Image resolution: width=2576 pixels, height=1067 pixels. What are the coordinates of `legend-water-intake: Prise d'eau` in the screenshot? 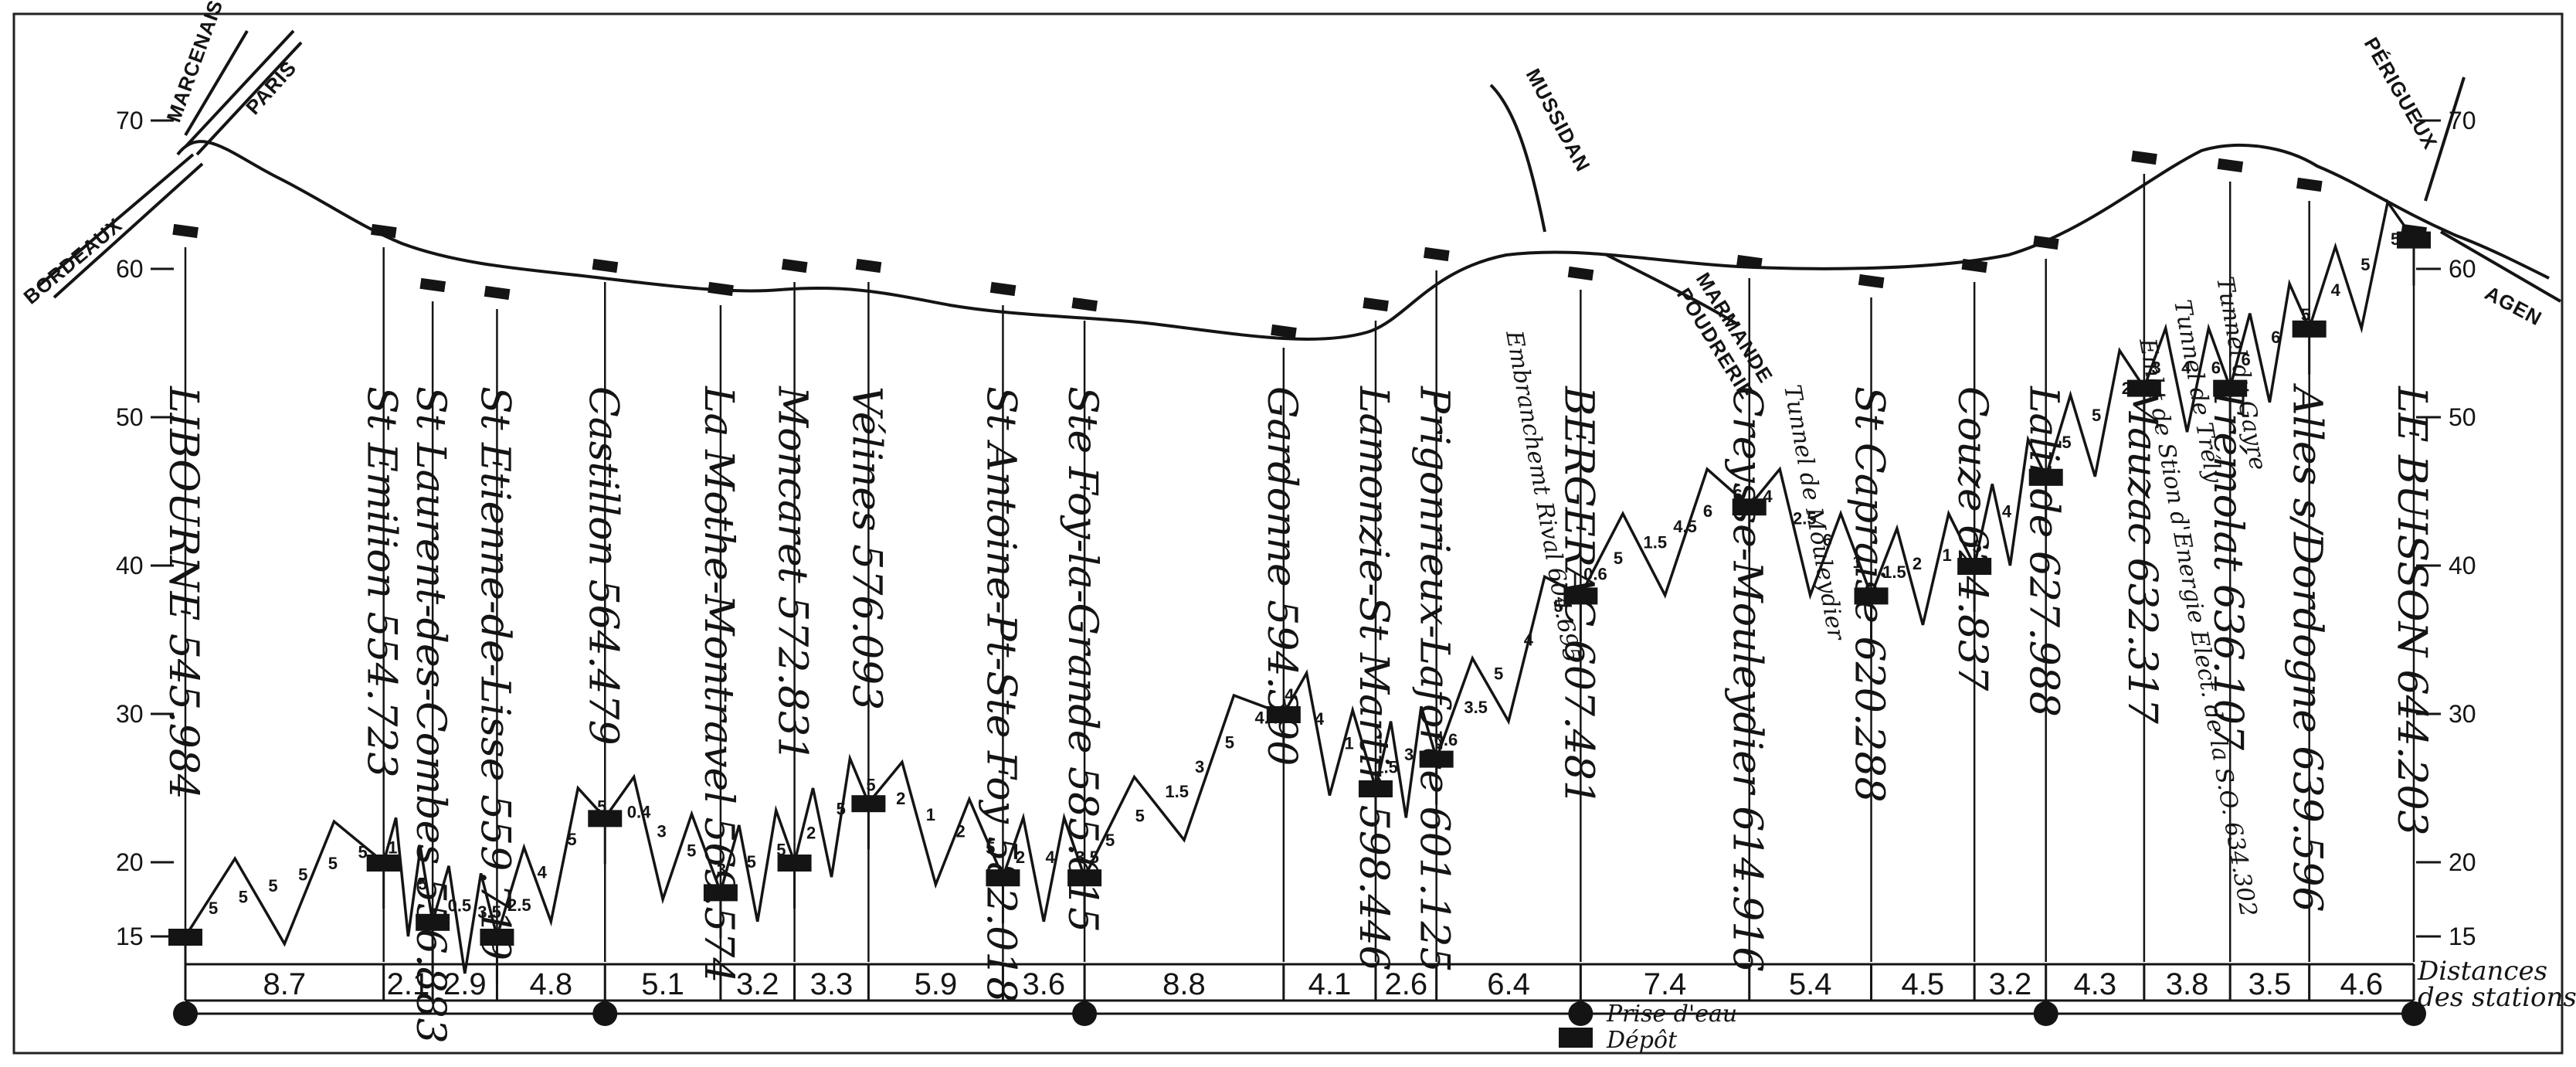 It's located at (1671, 1014).